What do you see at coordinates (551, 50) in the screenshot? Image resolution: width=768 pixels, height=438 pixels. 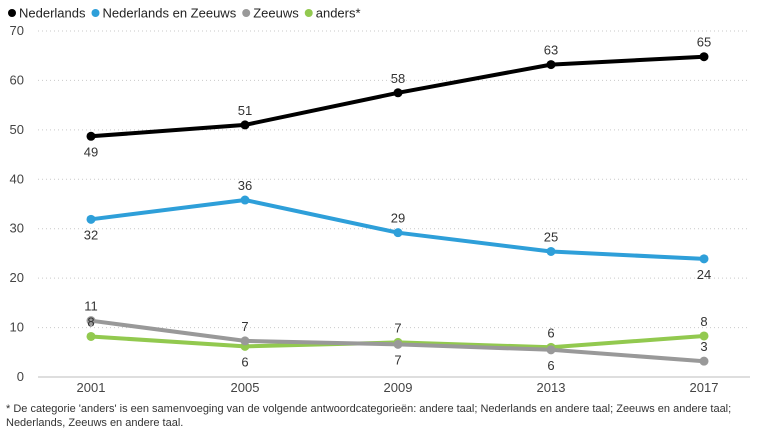 I see `data-label: 63` at bounding box center [551, 50].